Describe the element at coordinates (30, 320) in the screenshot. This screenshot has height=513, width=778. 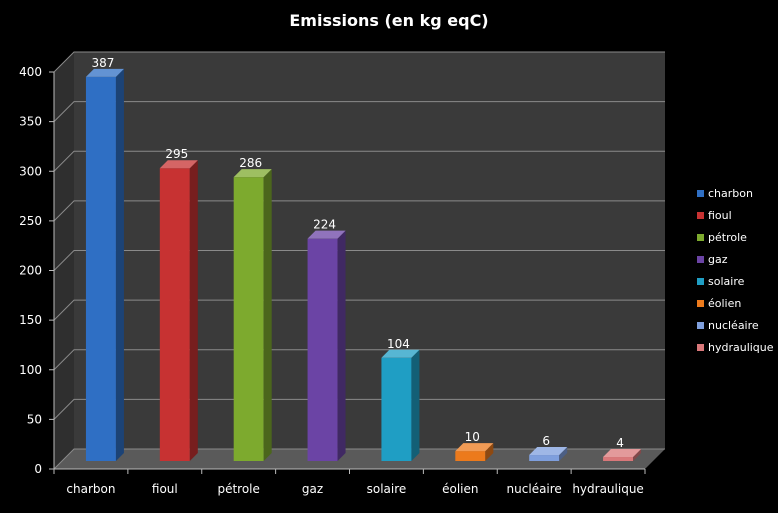
I see `y-tick-label: 150` at that location.